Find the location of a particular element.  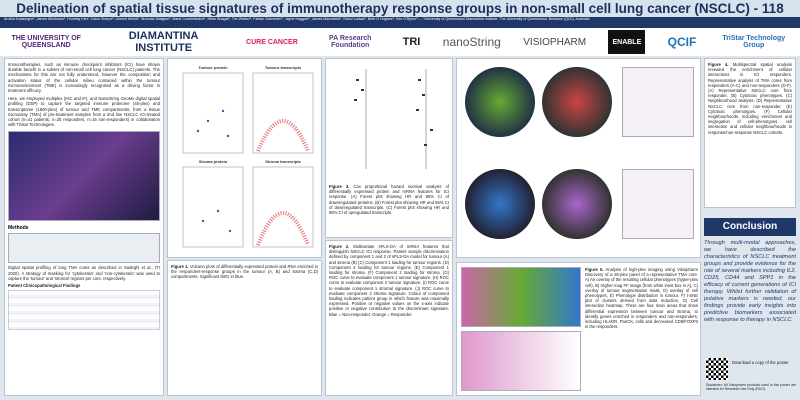

logo: QCIF is located at coordinates (682, 42).